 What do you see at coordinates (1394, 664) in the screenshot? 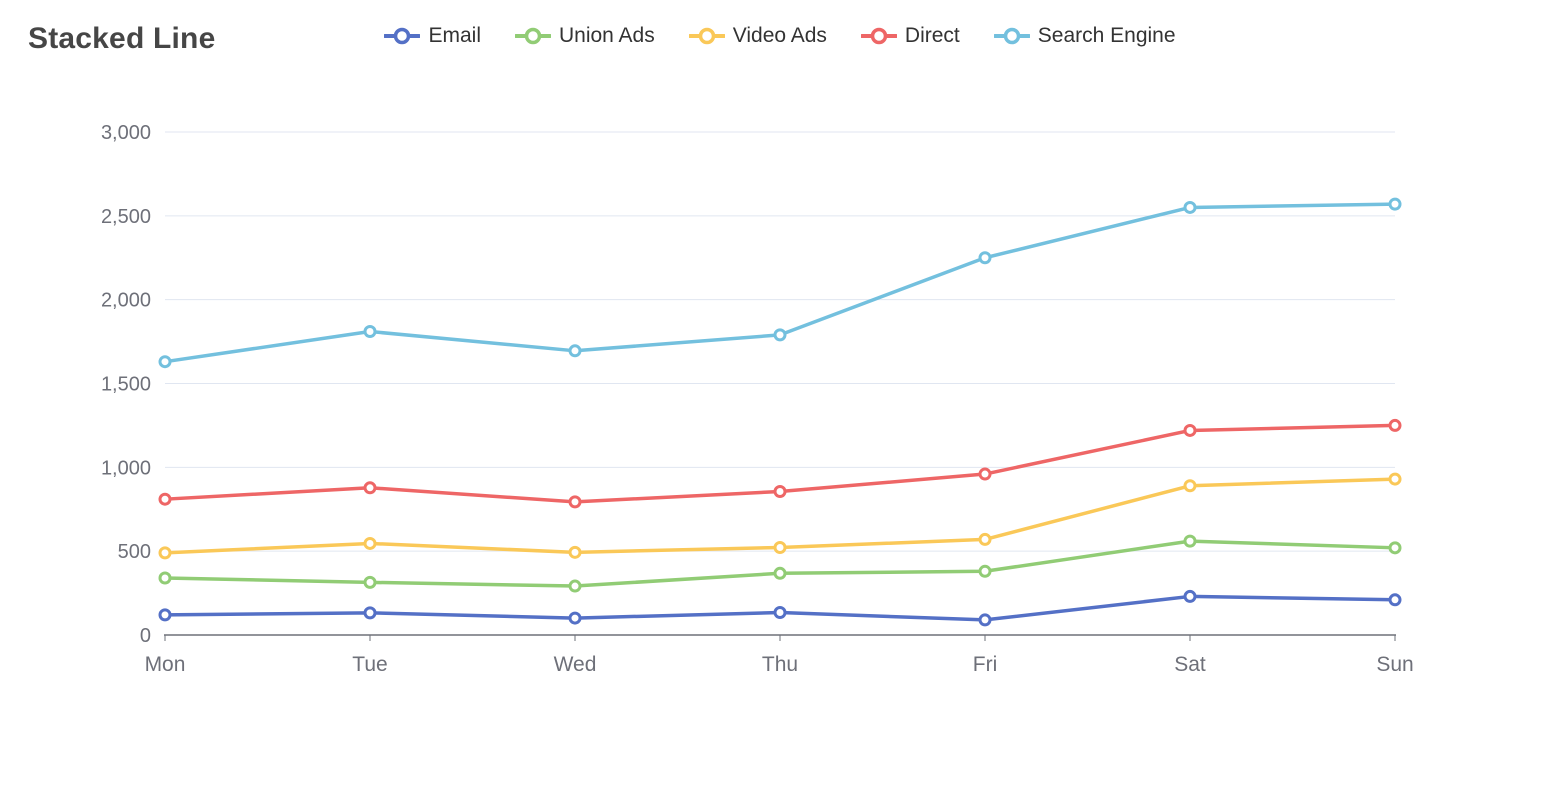
I see `x-axis-tick-label: Sun` at bounding box center [1394, 664].